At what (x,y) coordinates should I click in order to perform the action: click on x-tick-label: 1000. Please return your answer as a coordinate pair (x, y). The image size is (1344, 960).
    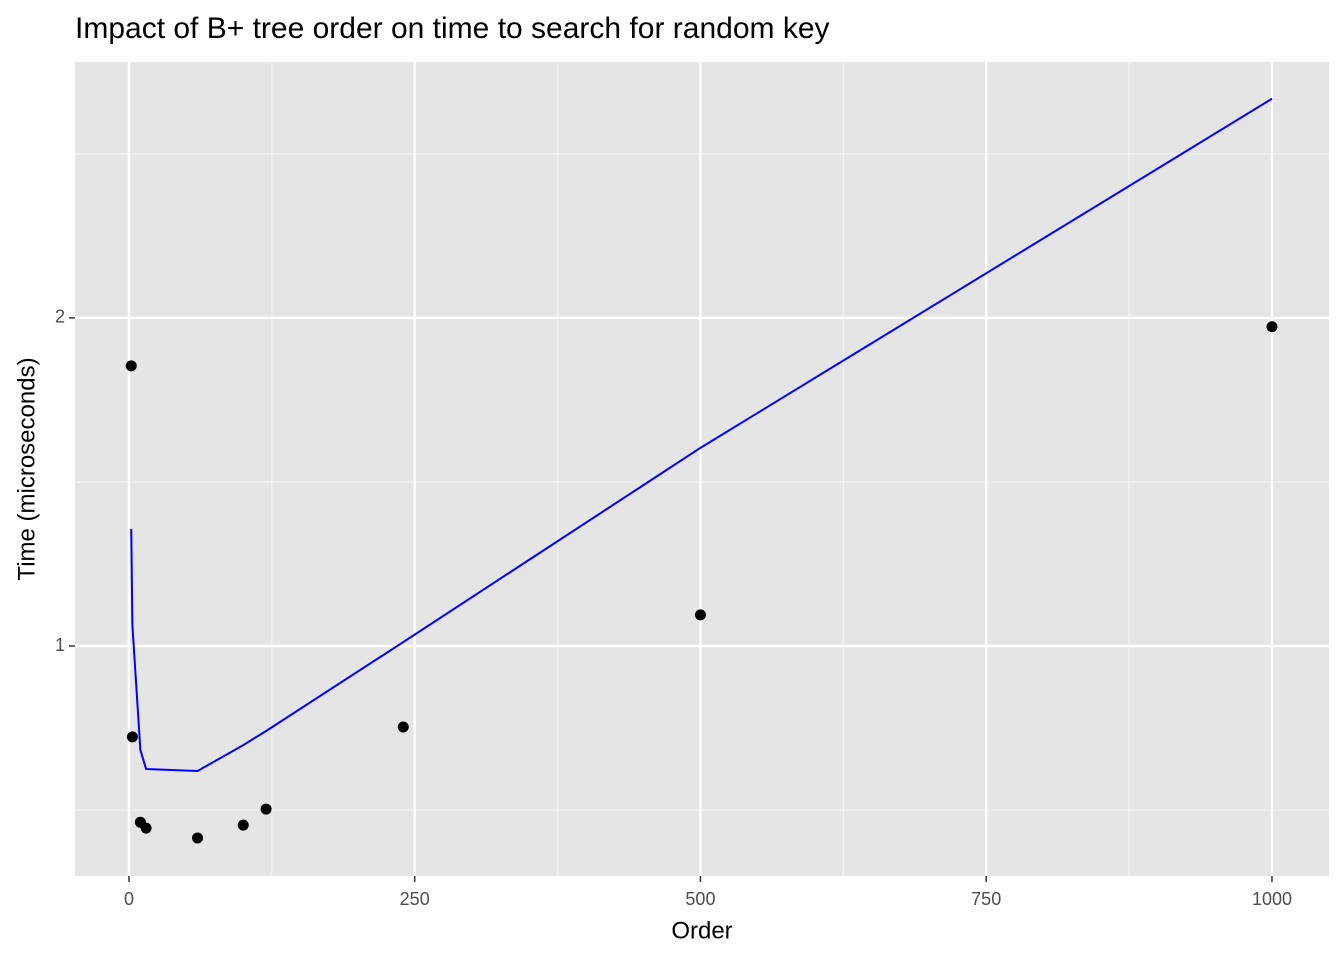
    Looking at the image, I should click on (1272, 899).